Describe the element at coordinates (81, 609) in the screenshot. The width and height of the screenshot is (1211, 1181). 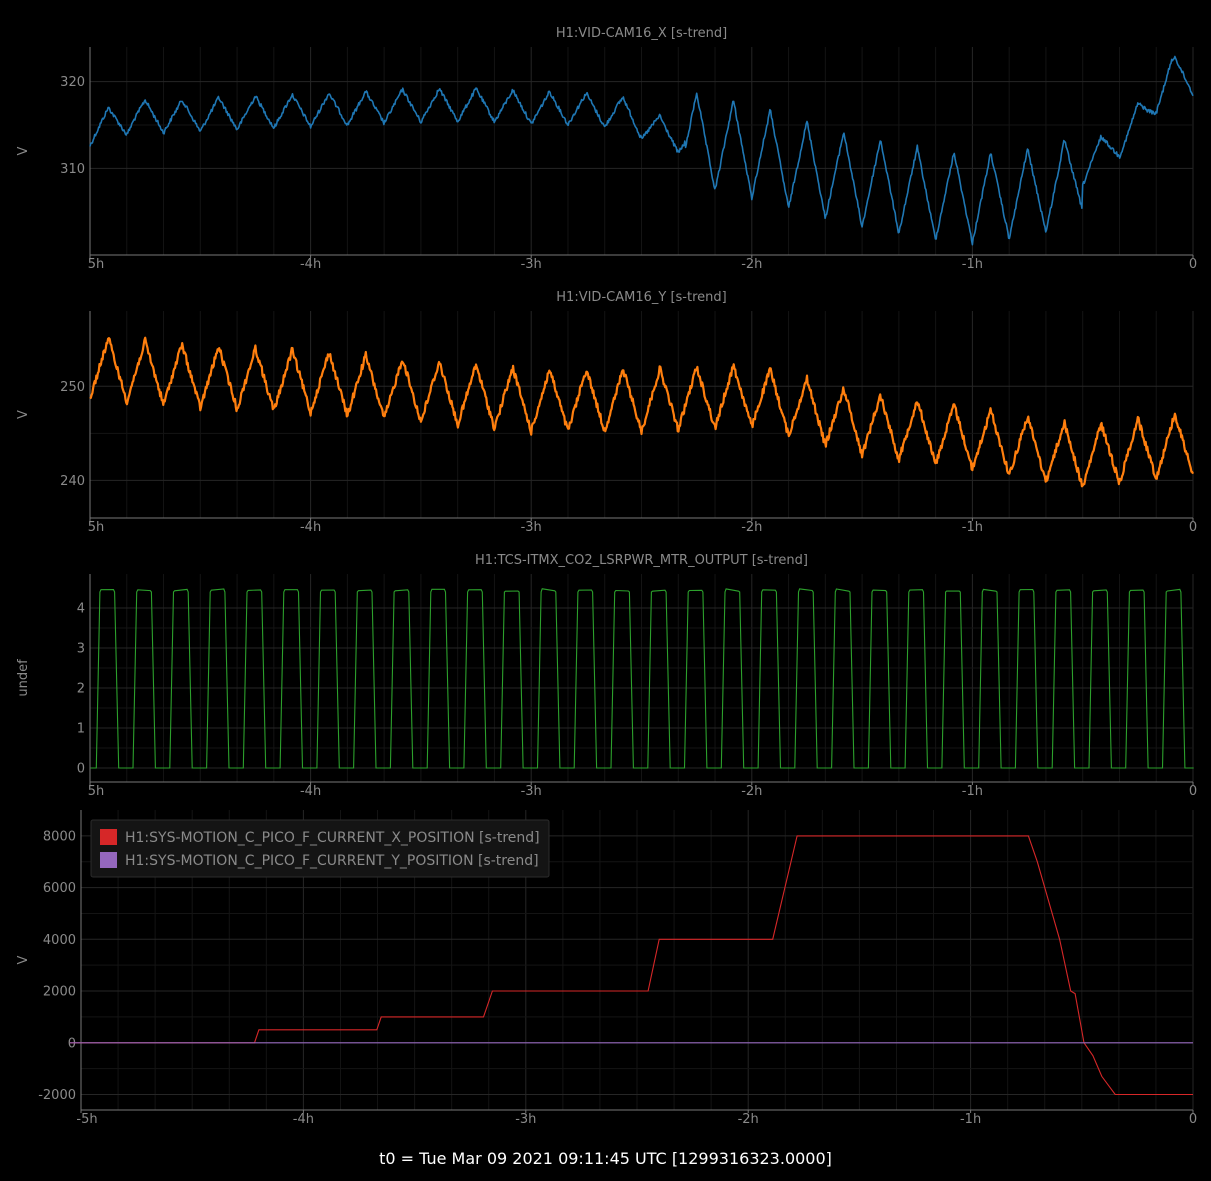
I see `y-tick-label: 4` at that location.